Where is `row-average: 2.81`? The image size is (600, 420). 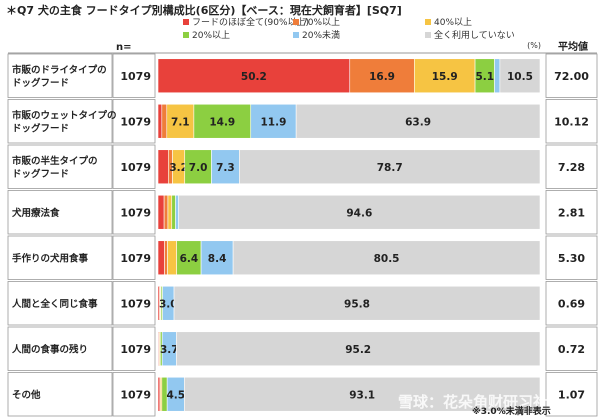 row-average: 2.81 is located at coordinates (571, 212).